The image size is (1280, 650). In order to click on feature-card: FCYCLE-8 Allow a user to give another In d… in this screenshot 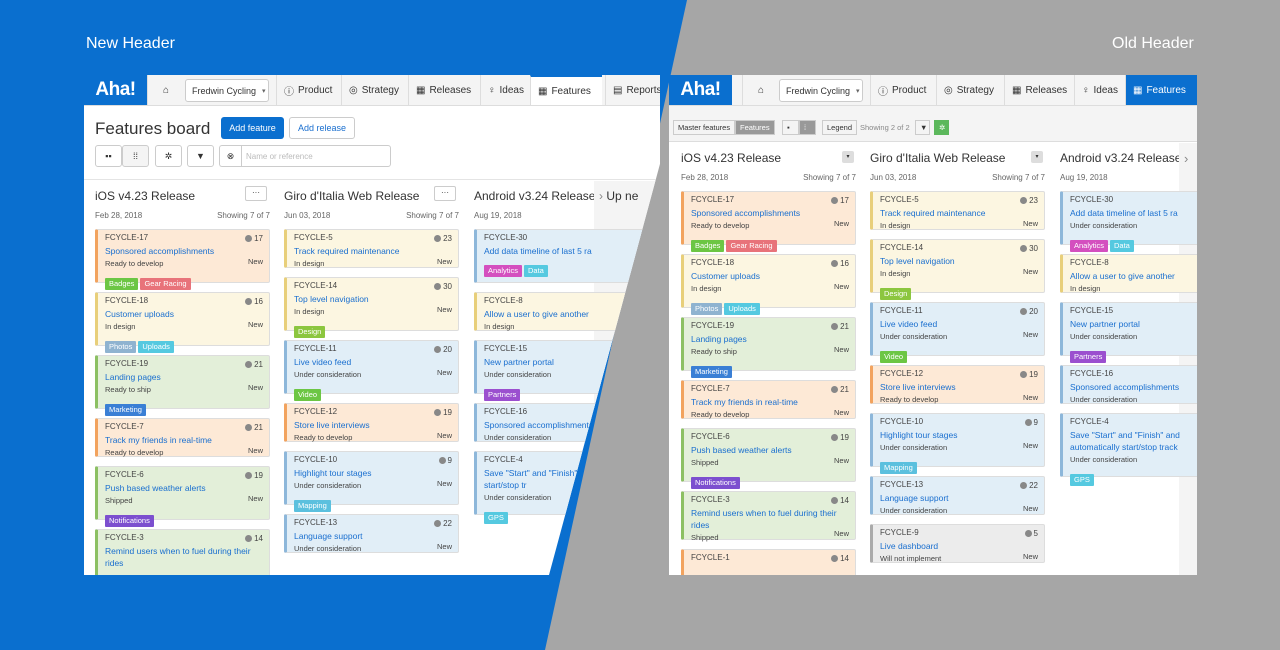, I will do `click(1128, 273)`.